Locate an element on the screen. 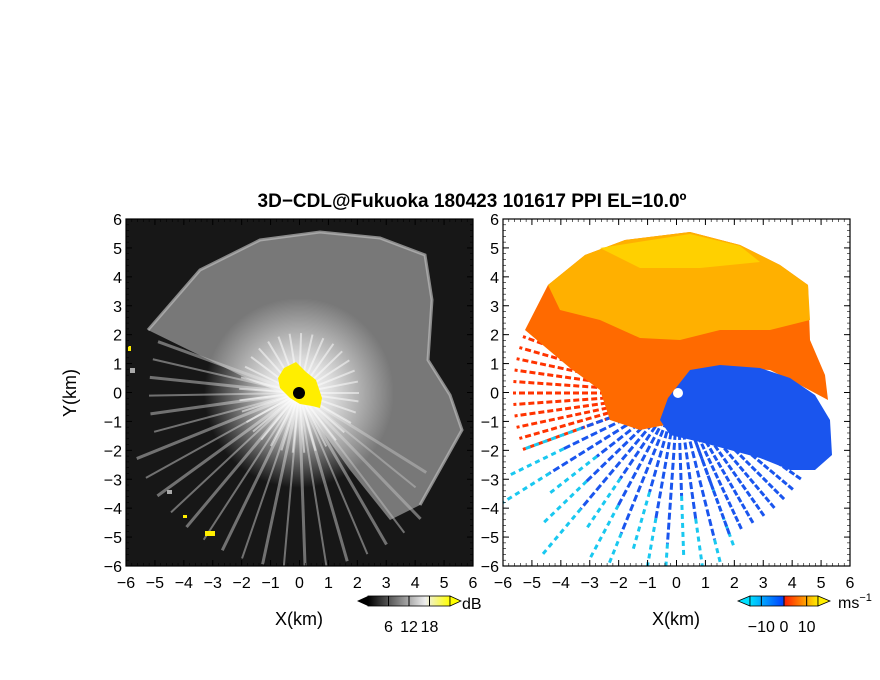 The image size is (880, 680). radar-site-marker is located at coordinates (299, 393).